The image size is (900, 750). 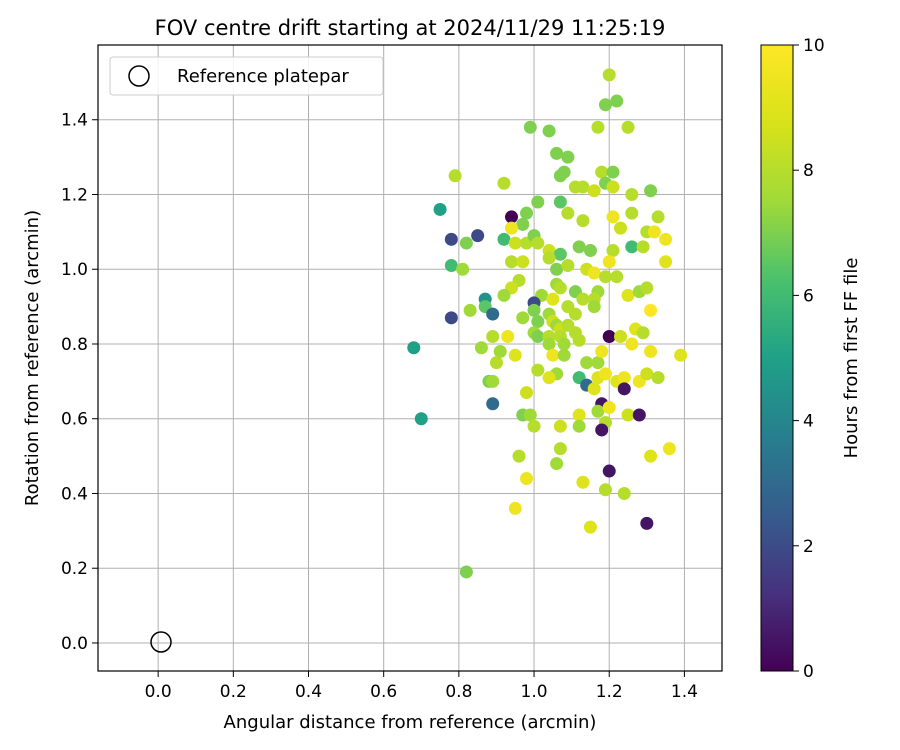 What do you see at coordinates (814, 46) in the screenshot?
I see `colorbar-tick-label: 10` at bounding box center [814, 46].